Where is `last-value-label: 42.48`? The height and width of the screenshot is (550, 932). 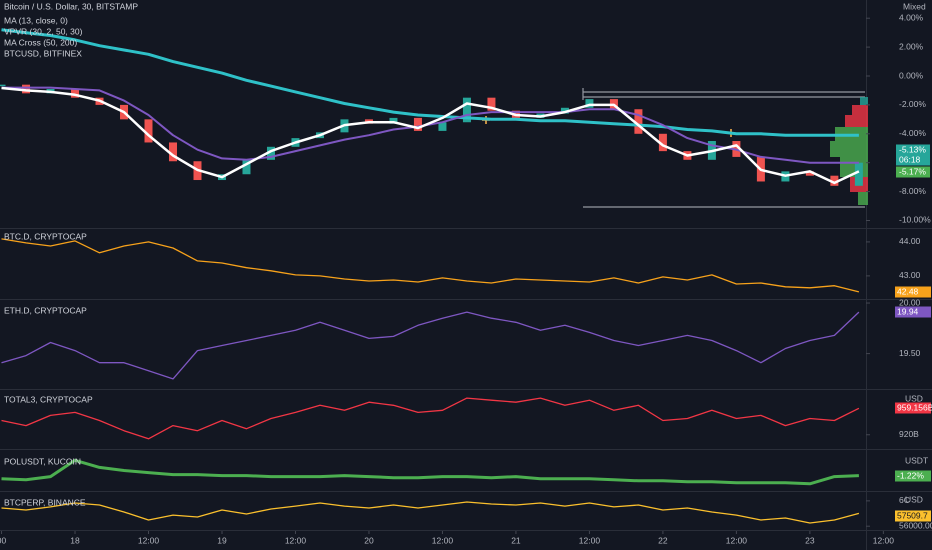 last-value-label: 42.48 is located at coordinates (908, 291).